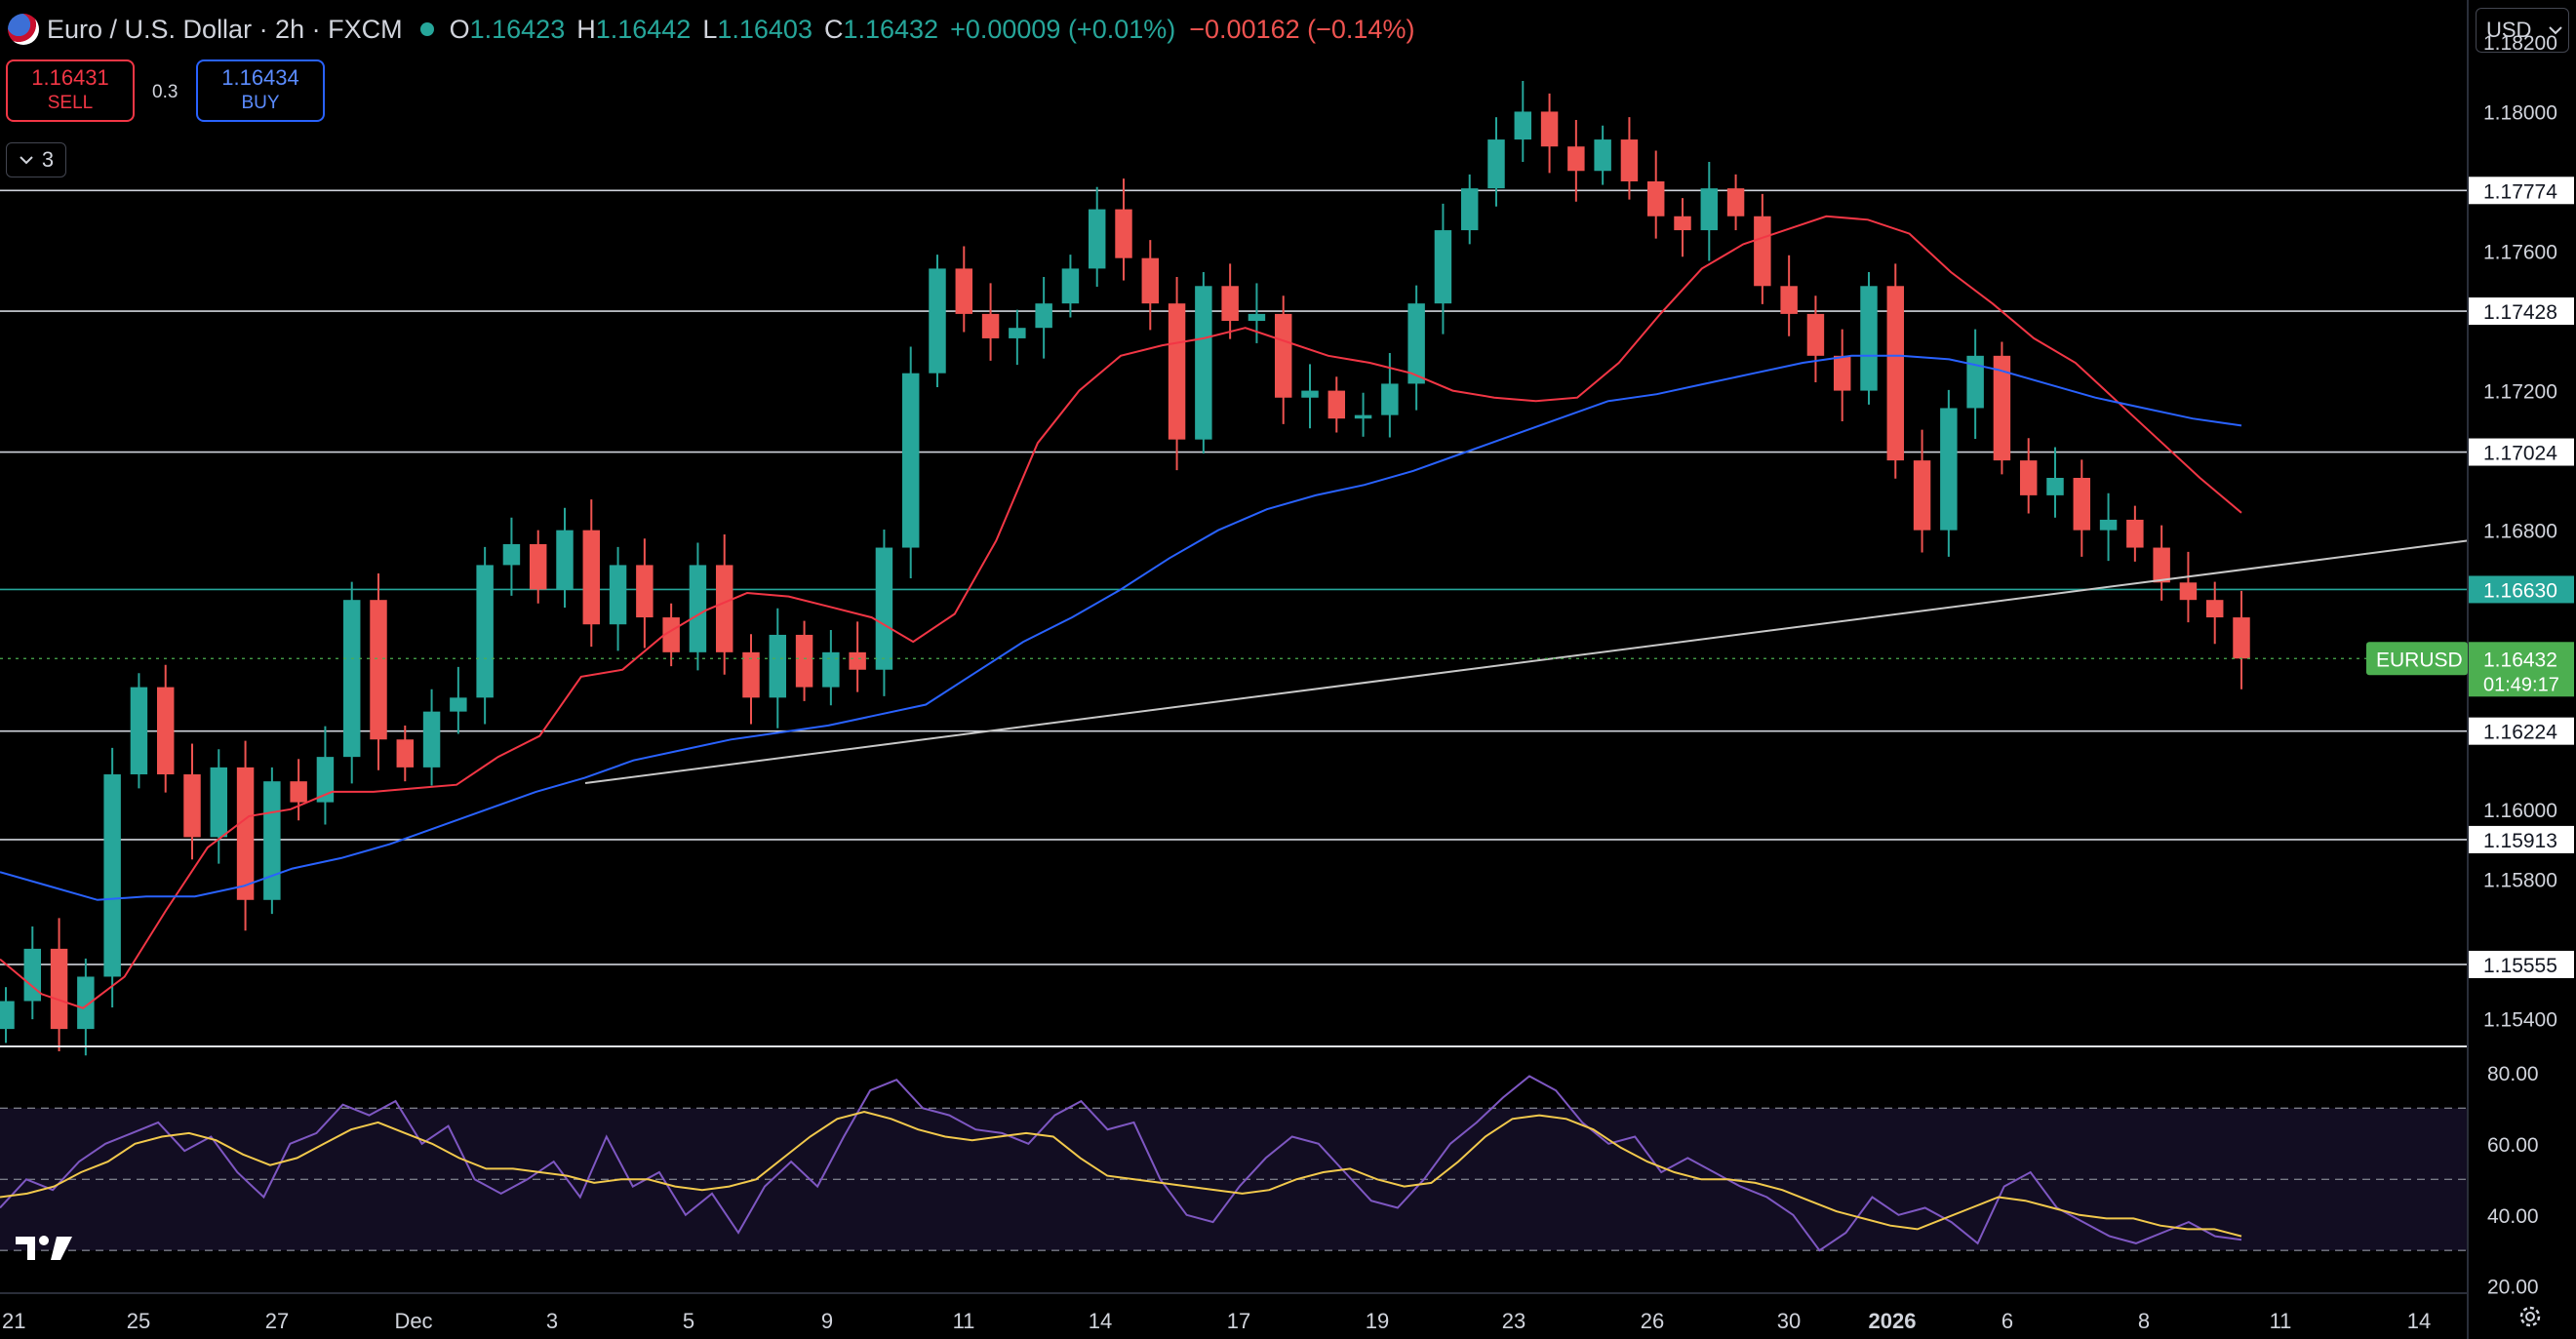  I want to click on level-label: 1.16630, so click(2520, 590).